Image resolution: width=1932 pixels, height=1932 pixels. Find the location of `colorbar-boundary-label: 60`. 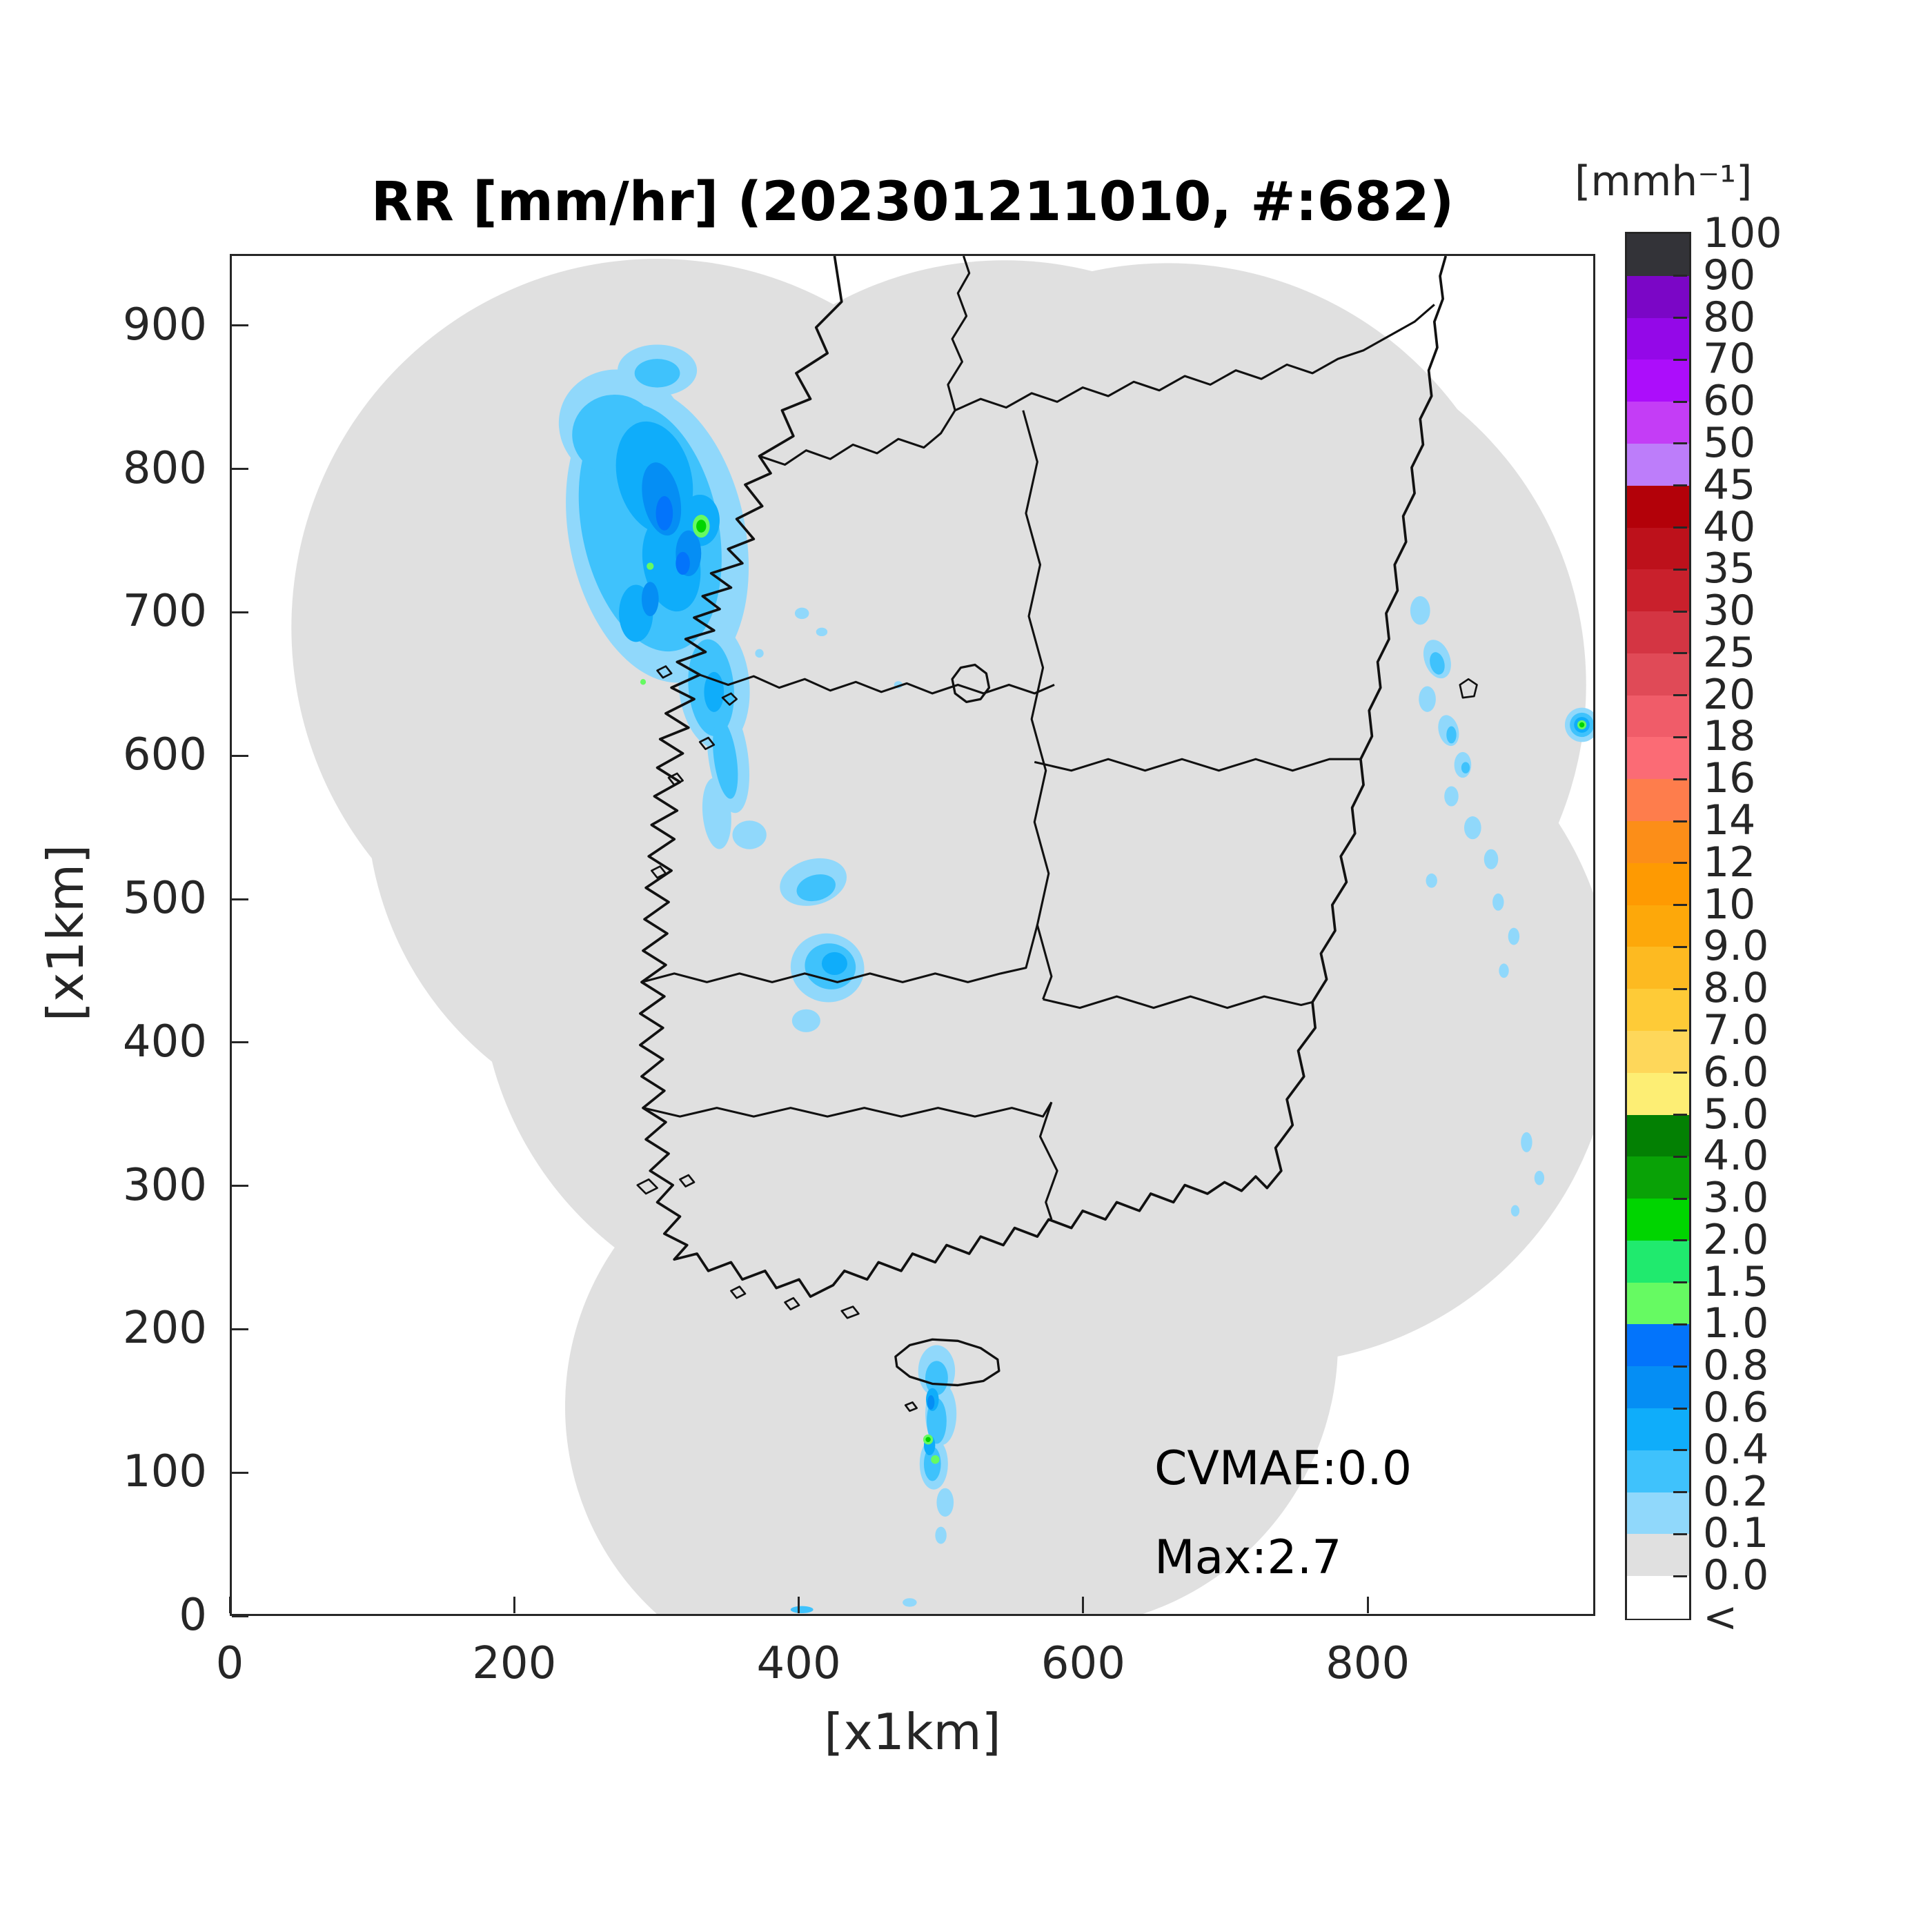

colorbar-boundary-label: 60 is located at coordinates (1729, 401).